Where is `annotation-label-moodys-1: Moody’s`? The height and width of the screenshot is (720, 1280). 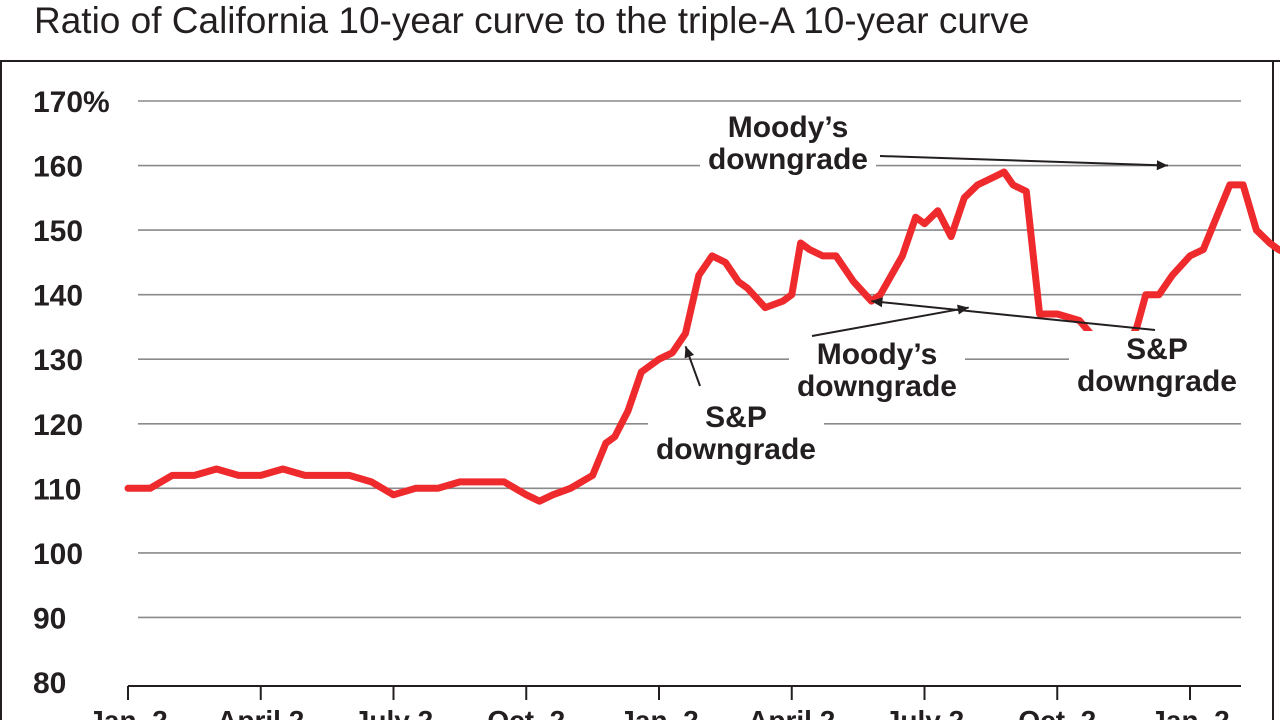 annotation-label-moodys-1: Moody’s is located at coordinates (788, 127).